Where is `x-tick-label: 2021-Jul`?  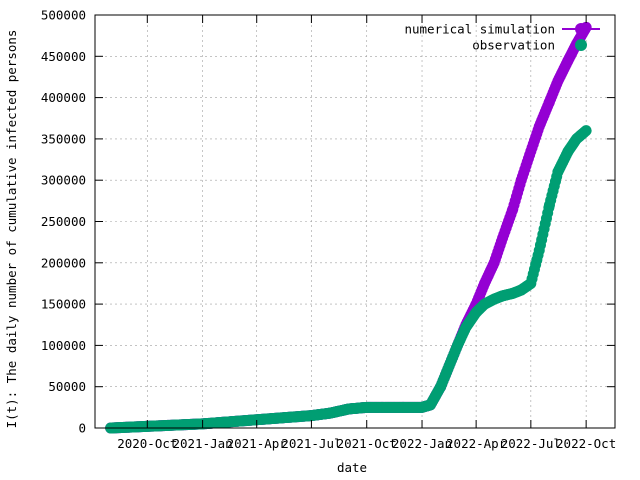
x-tick-label: 2021-Jul is located at coordinates (311, 443).